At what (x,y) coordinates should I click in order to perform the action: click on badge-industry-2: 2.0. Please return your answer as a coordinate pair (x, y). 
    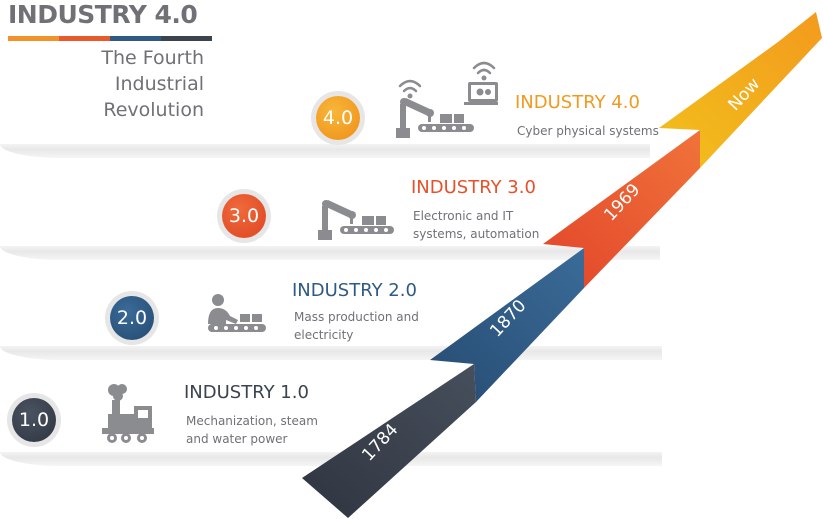
    Looking at the image, I should click on (132, 318).